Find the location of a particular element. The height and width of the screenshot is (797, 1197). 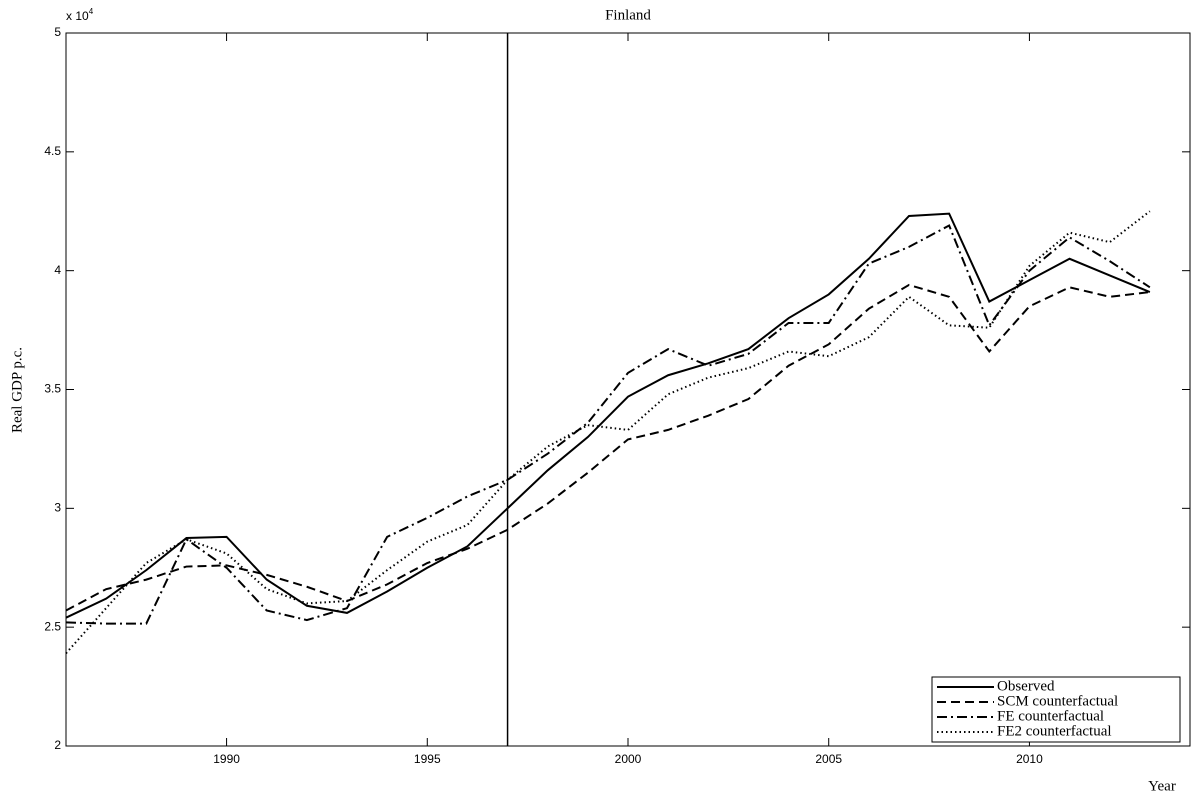

y-axis-label: Real GDP p.c. is located at coordinates (17, 390).